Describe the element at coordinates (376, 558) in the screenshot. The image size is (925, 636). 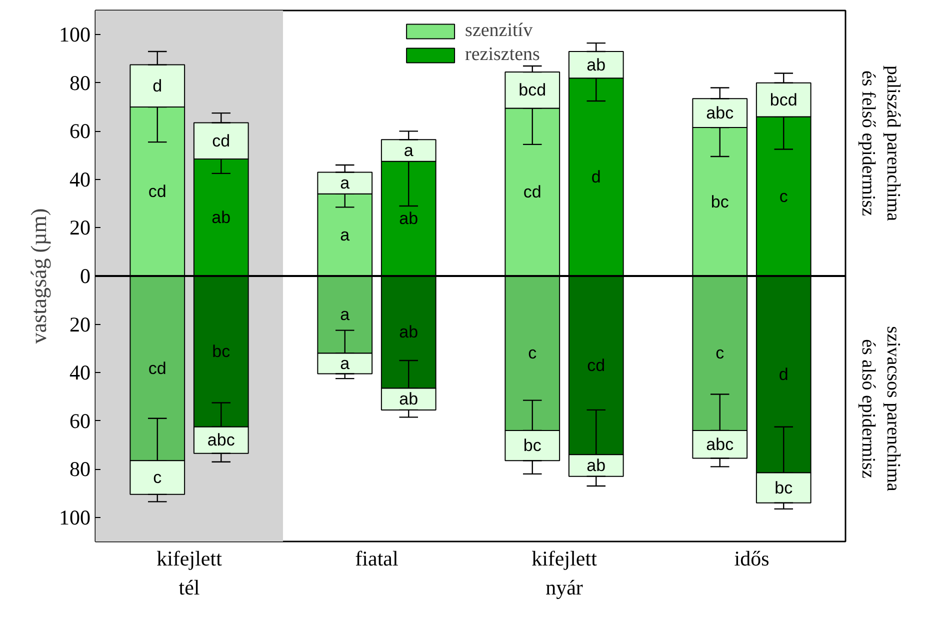
I see `x-tick-label: fiatal` at that location.